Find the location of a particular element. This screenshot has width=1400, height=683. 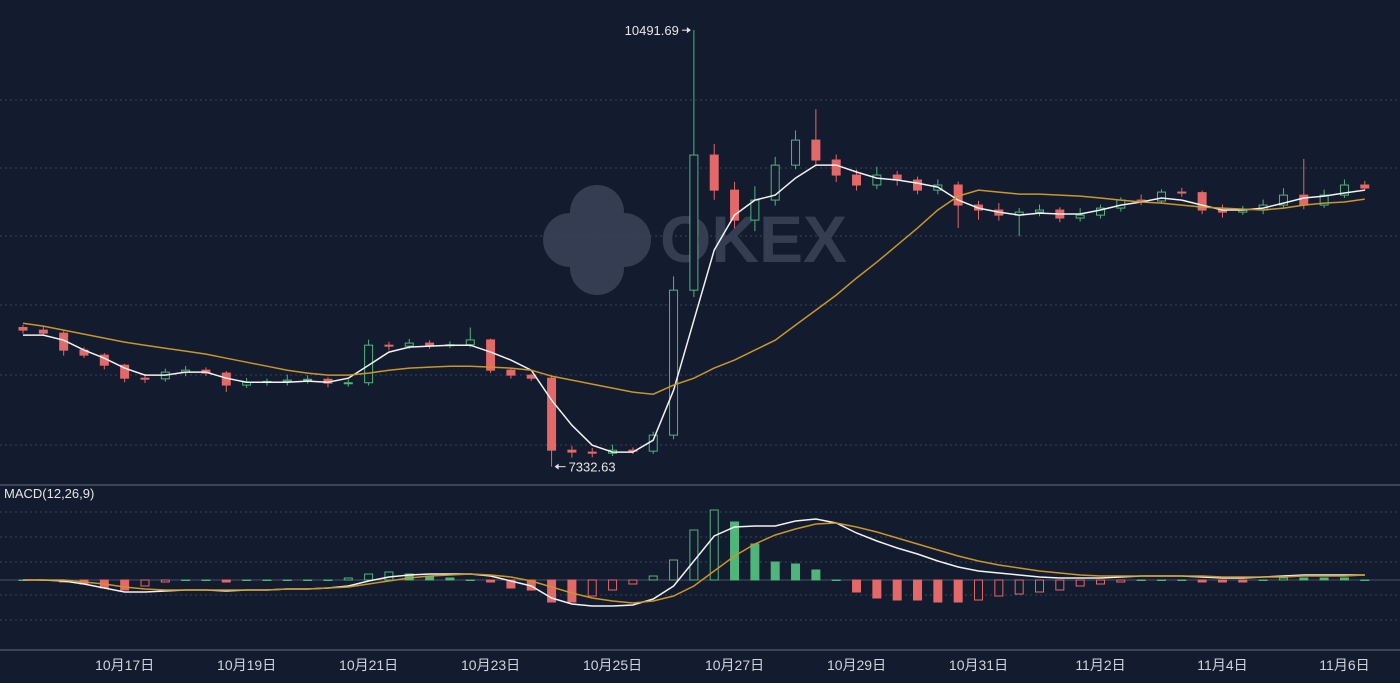

x-tick-label: 10月31日 is located at coordinates (978, 665).